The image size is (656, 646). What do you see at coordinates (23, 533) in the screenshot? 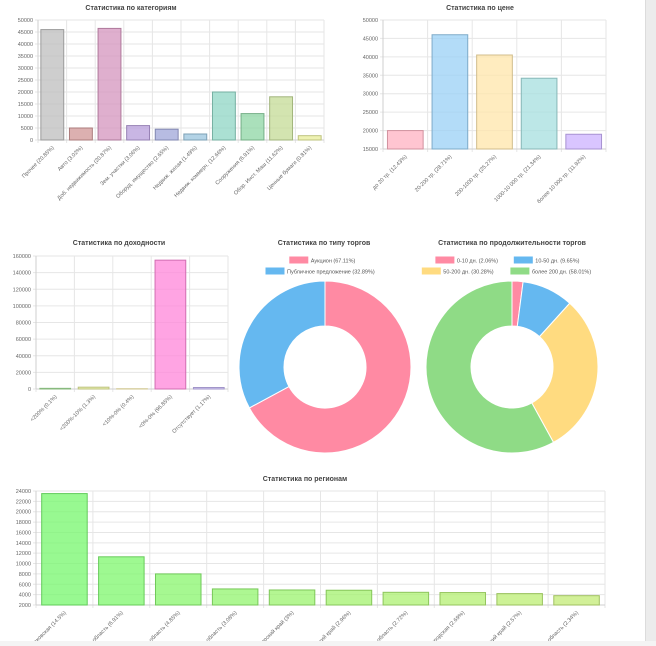
I see `y-tick-label: 16000` at bounding box center [23, 533].